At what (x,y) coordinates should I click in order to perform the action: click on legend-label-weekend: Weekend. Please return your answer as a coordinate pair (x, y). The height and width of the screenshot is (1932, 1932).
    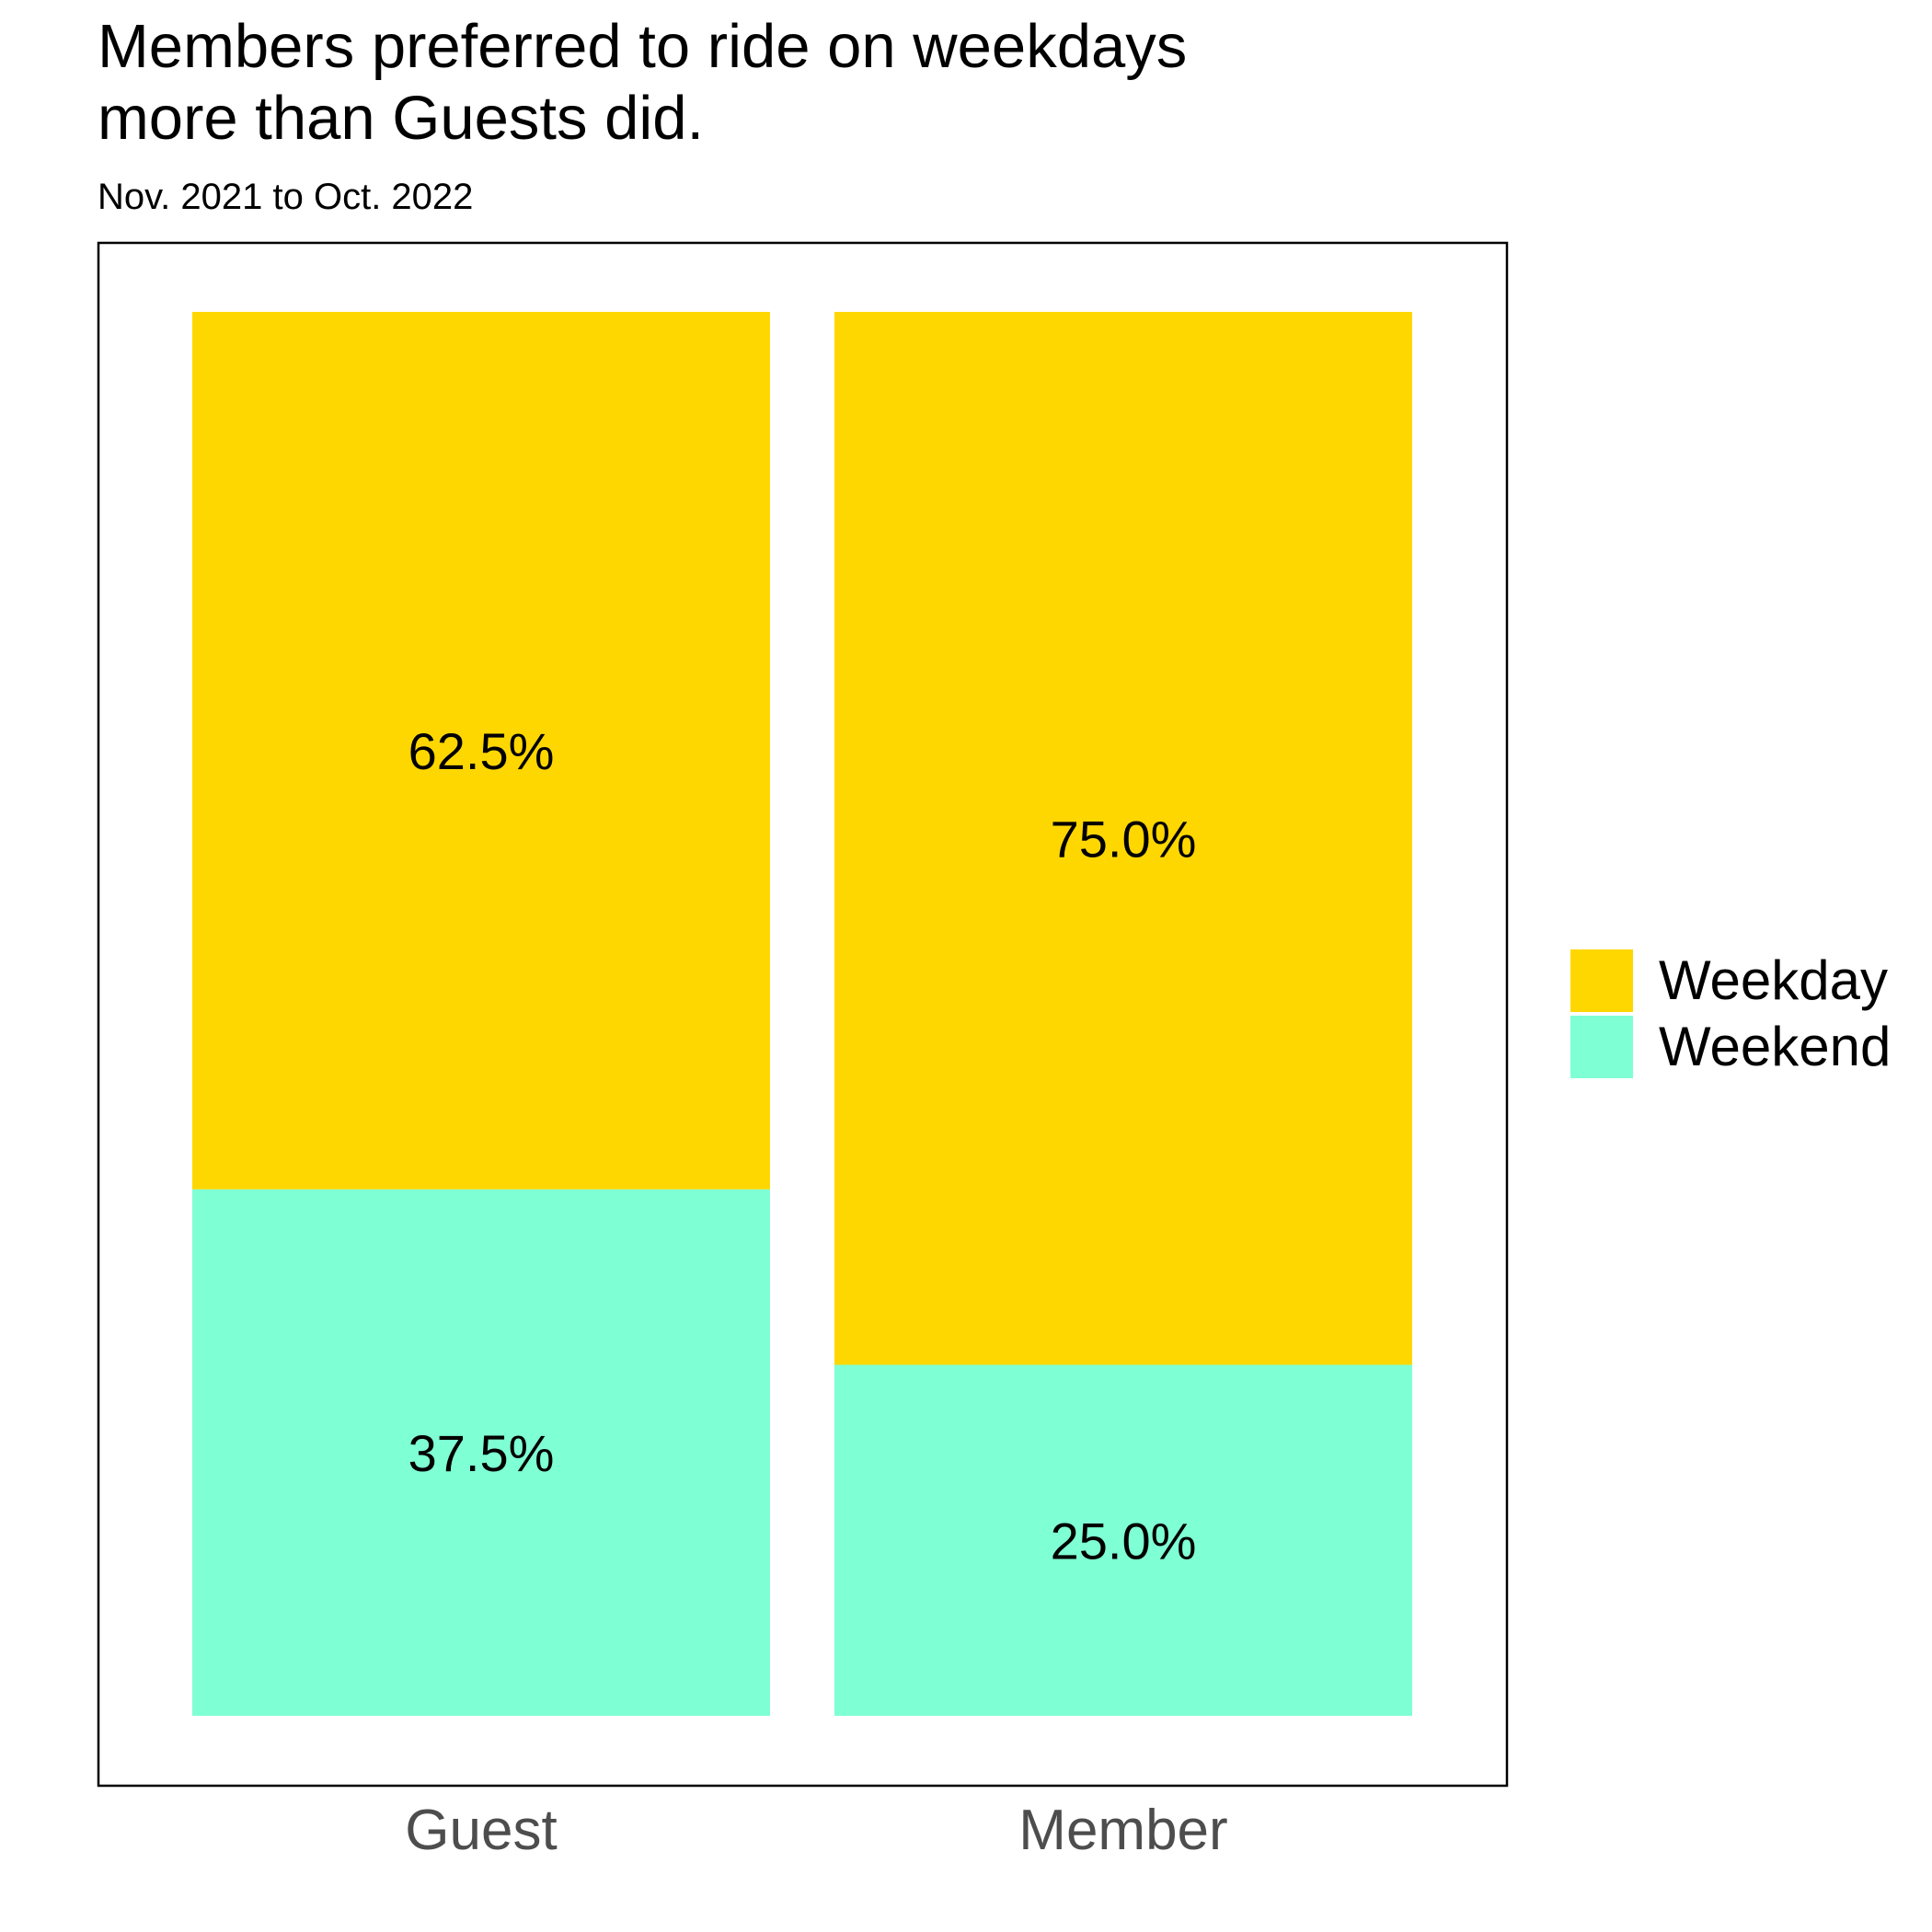
    Looking at the image, I should click on (1775, 1046).